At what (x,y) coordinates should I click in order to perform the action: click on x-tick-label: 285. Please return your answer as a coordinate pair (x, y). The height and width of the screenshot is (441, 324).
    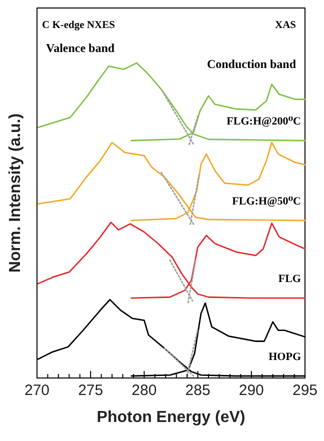
    Looking at the image, I should click on (197, 390).